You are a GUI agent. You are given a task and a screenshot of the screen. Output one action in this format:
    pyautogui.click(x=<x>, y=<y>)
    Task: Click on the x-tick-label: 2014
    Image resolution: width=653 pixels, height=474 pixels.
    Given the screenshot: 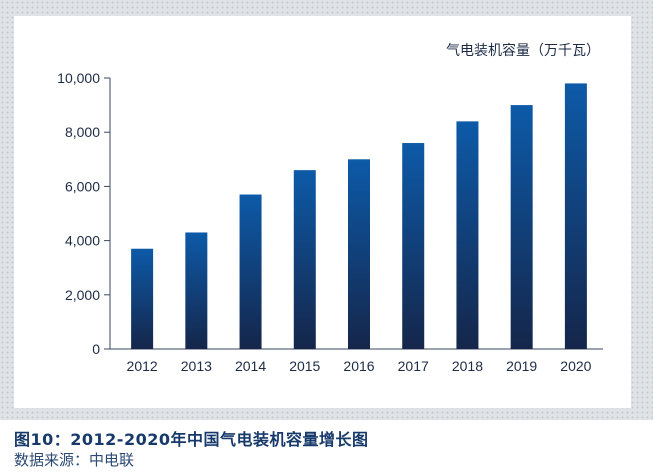 What is the action you would take?
    pyautogui.click(x=250, y=366)
    